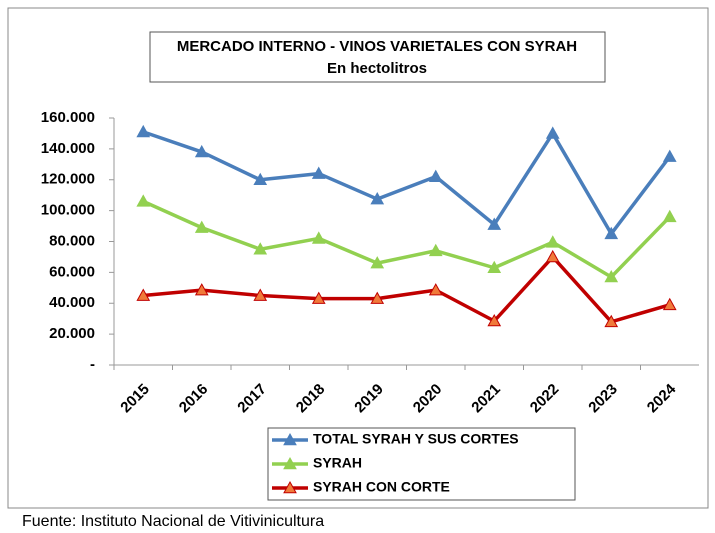  Describe the element at coordinates (416, 439) in the screenshot. I see `legend-label: TOTAL SYRAH Y SUS CORTES` at that location.